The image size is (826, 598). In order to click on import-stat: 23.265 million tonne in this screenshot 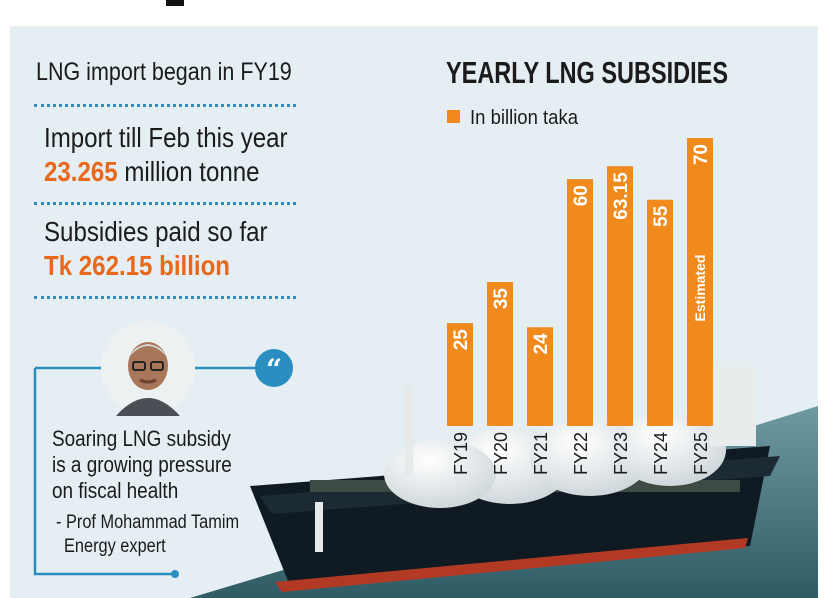, I will do `click(152, 172)`.